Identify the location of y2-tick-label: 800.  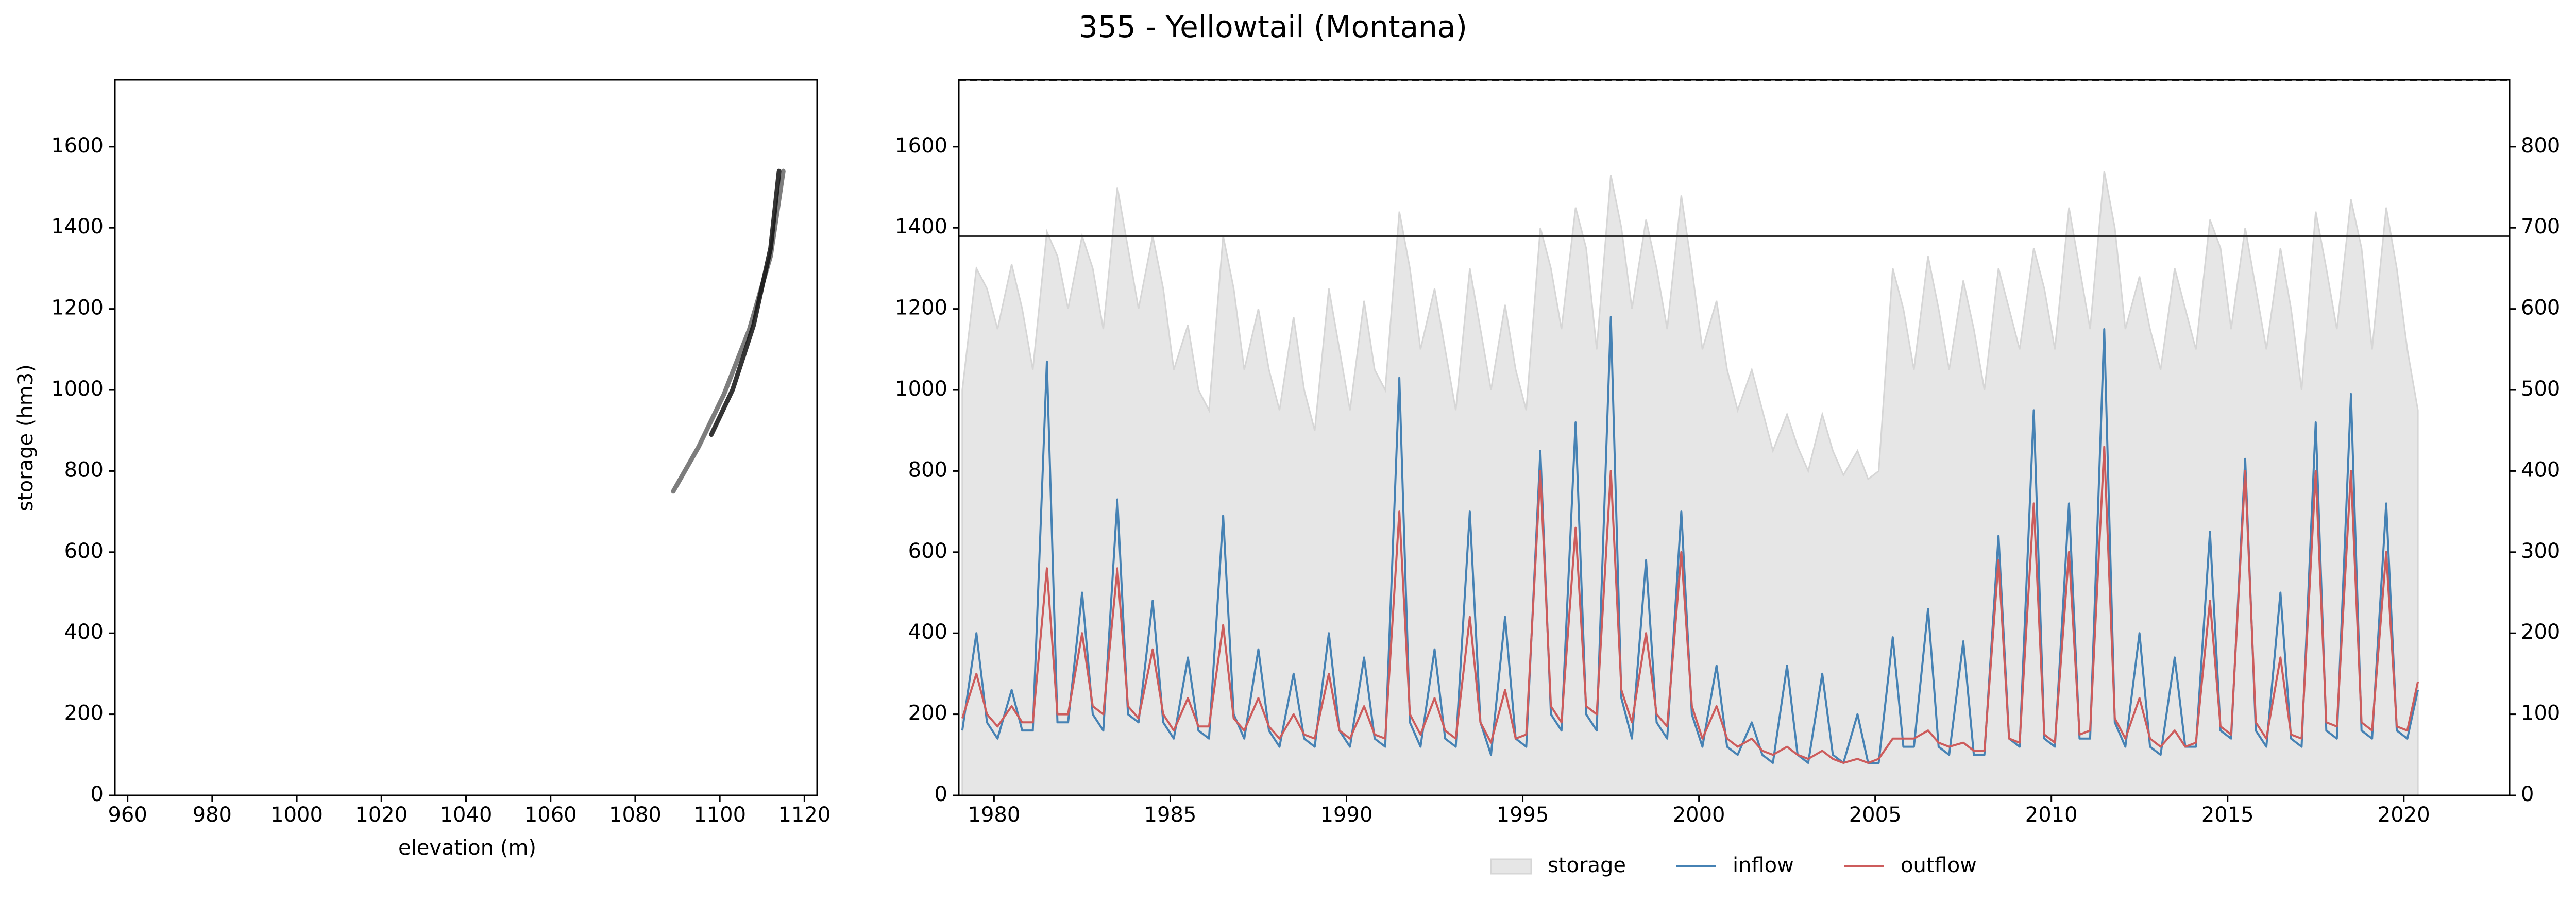
(2540, 146).